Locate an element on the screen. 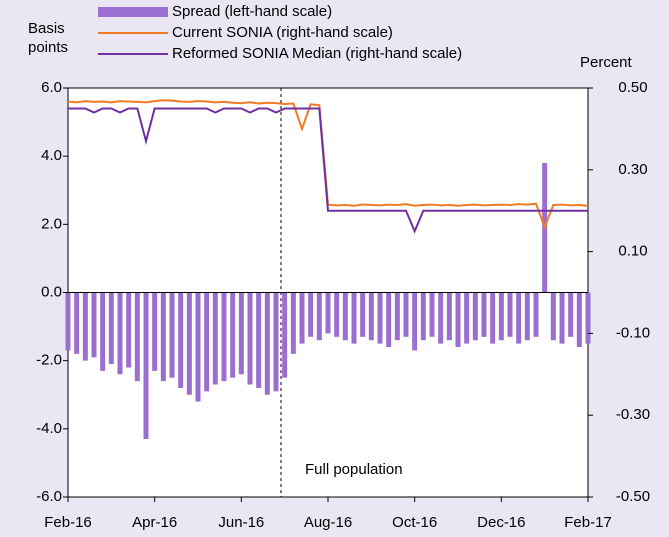 The width and height of the screenshot is (669, 537). legend-label: Spread (left-hand scale) is located at coordinates (252, 11).